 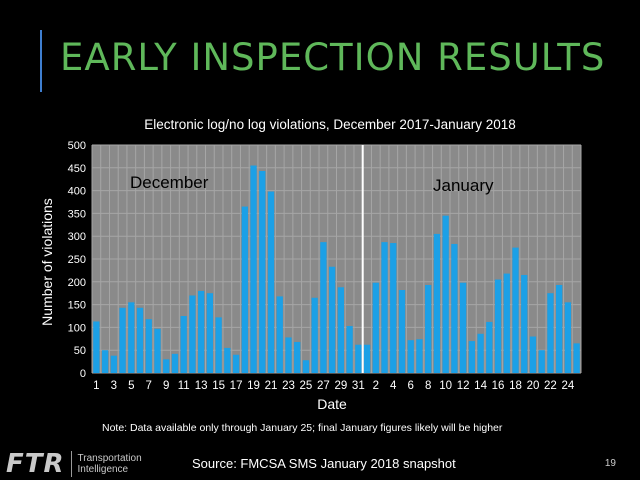 What do you see at coordinates (80, 351) in the screenshot?
I see `y-tick-label: 50` at bounding box center [80, 351].